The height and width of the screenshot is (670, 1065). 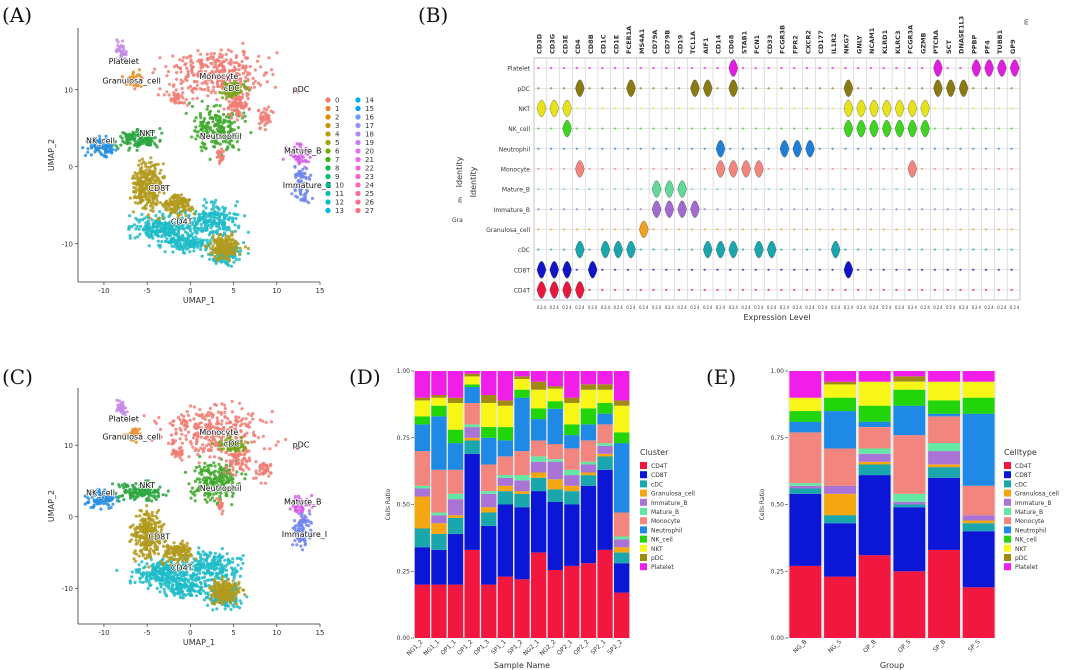 What do you see at coordinates (756, 148) in the screenshot?
I see `violin-neutrophil-fcn1` at bounding box center [756, 148].